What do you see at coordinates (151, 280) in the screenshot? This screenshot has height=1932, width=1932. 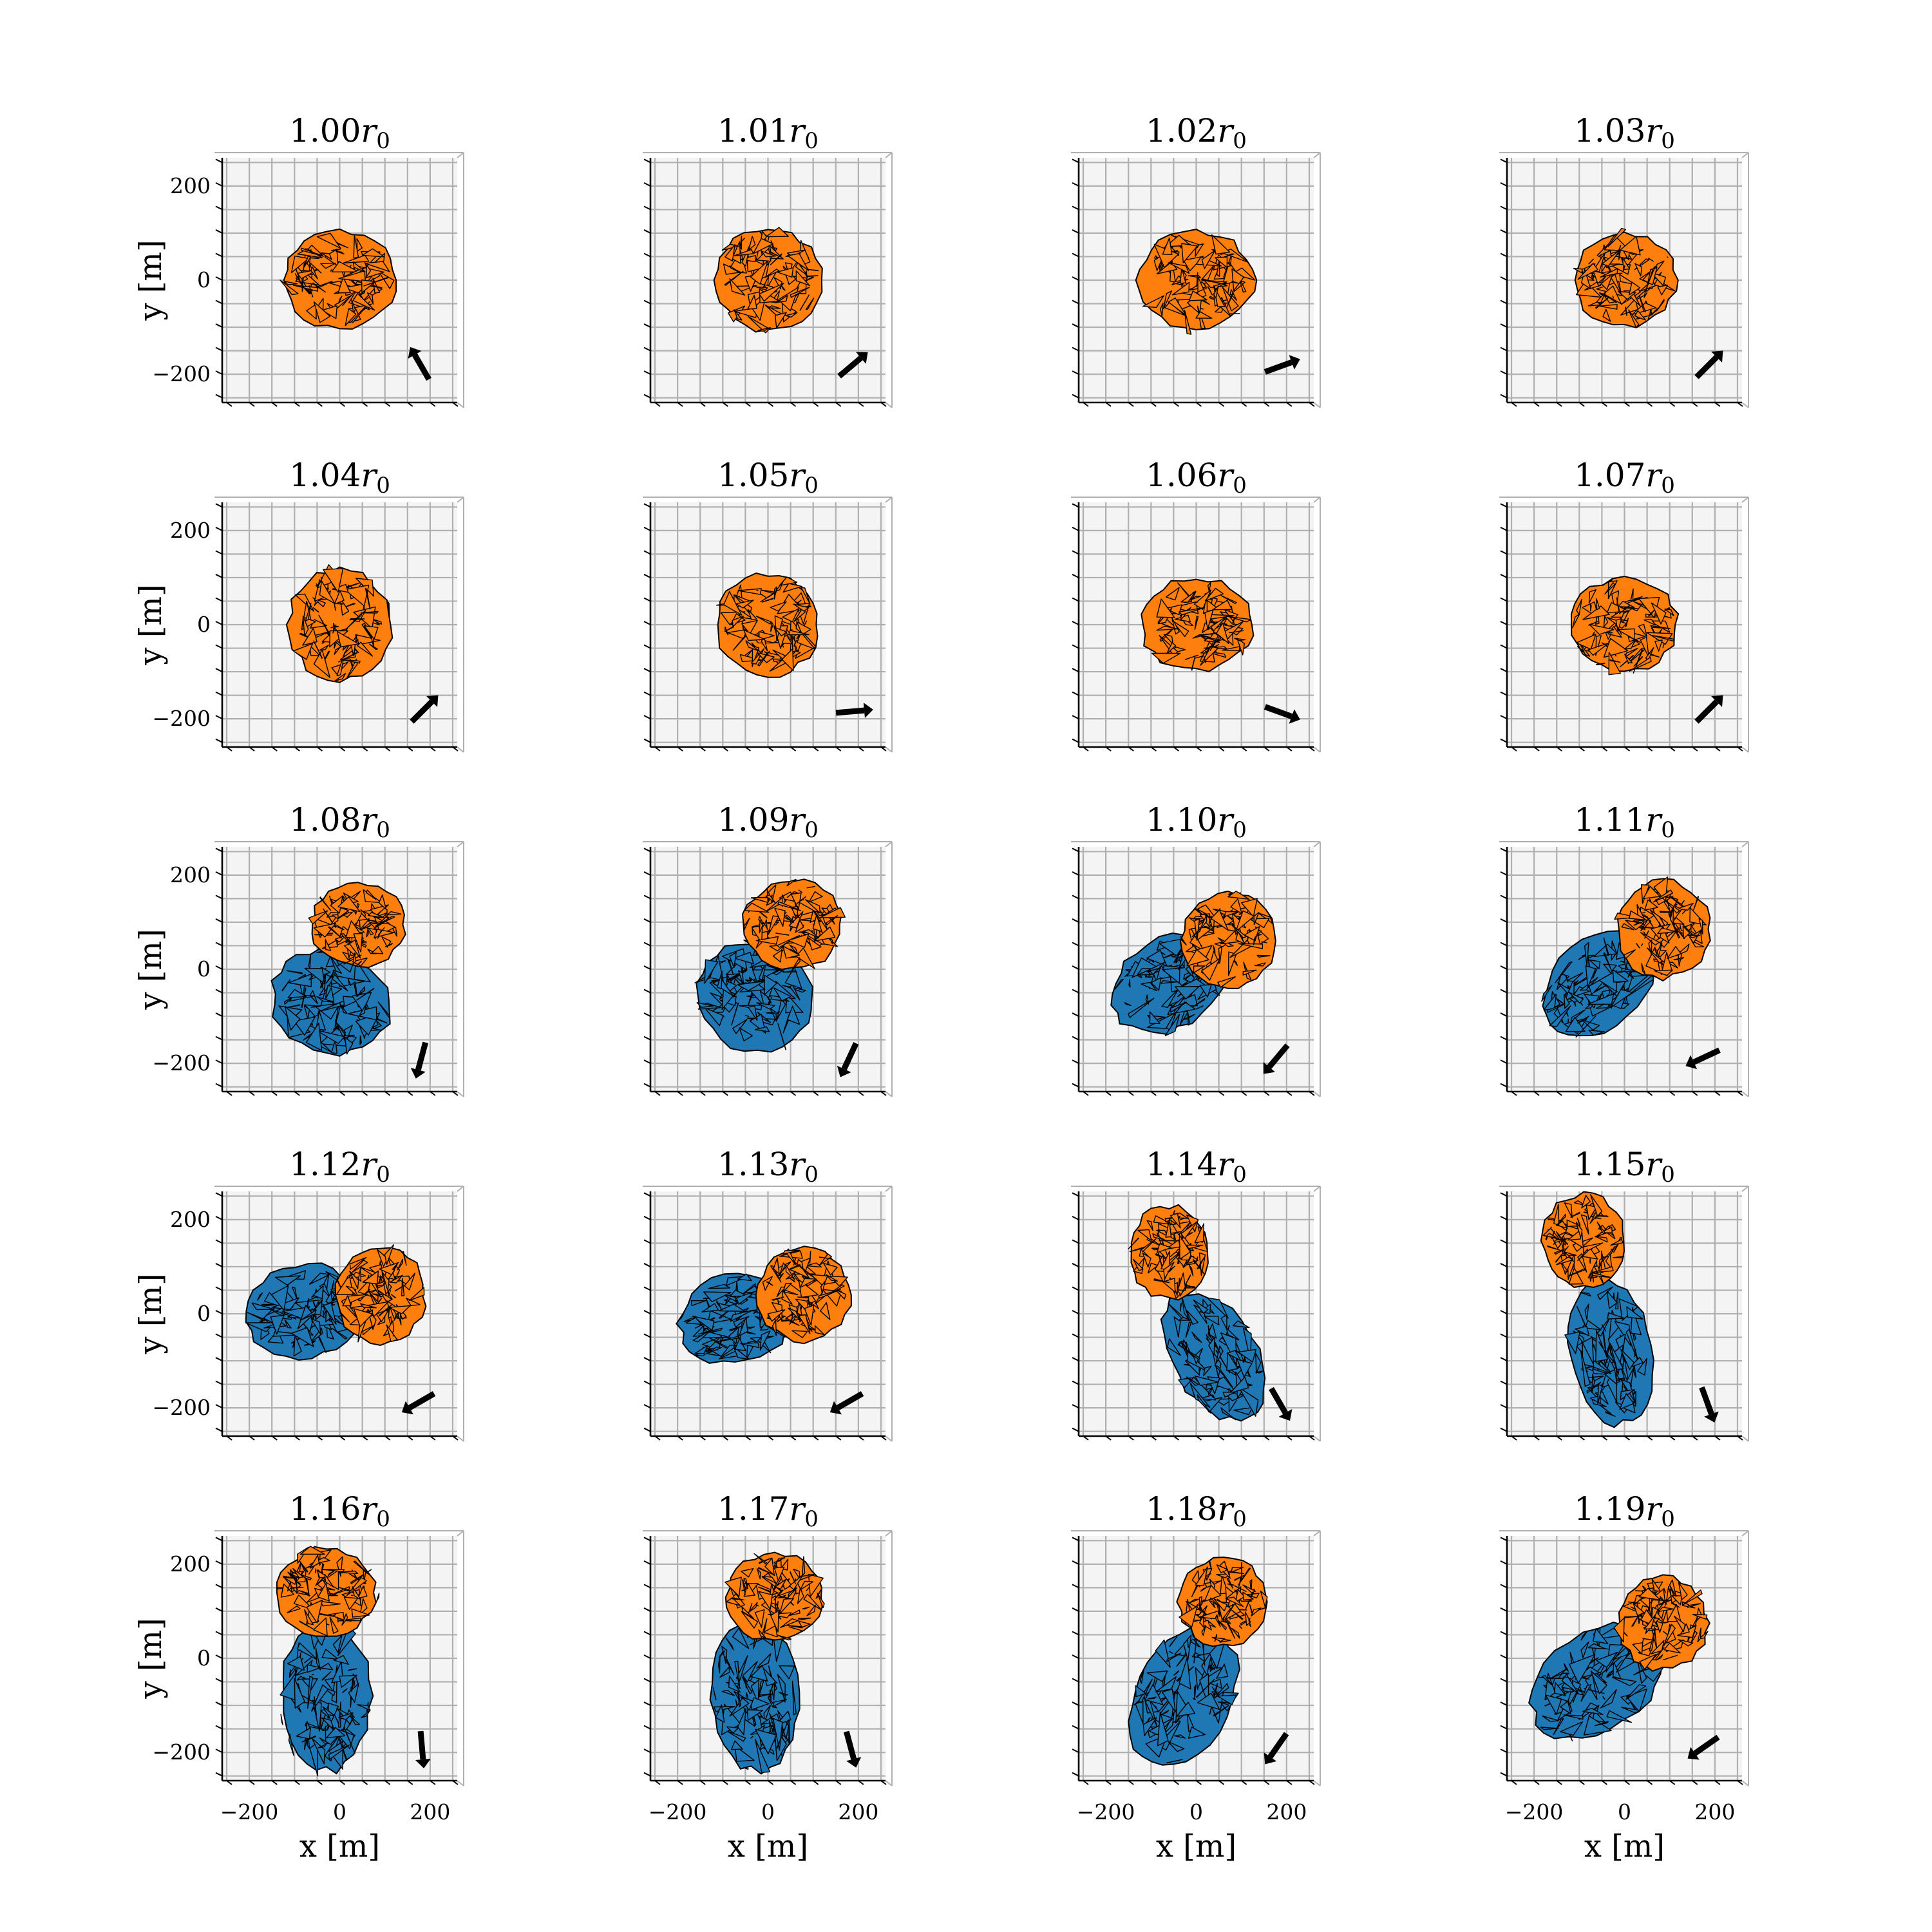 I see `y-axis-label: y [m]` at bounding box center [151, 280].